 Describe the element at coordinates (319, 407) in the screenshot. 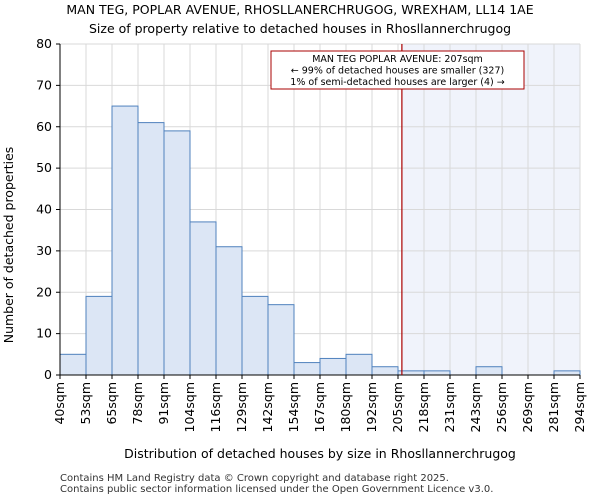

I see `x-tick-label: 167sqm` at that location.